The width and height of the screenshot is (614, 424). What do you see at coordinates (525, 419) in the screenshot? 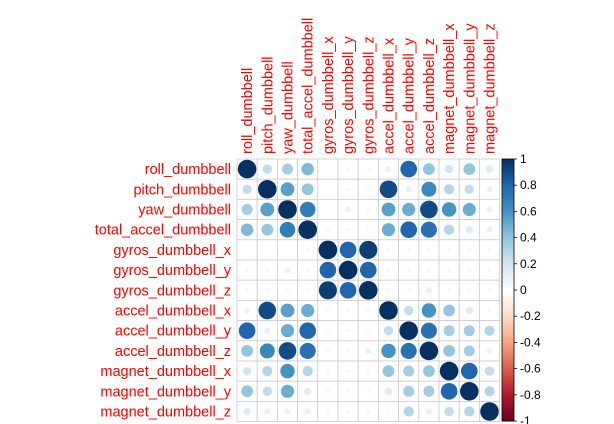
I see `colorbar-tick-label: -1` at bounding box center [525, 419].